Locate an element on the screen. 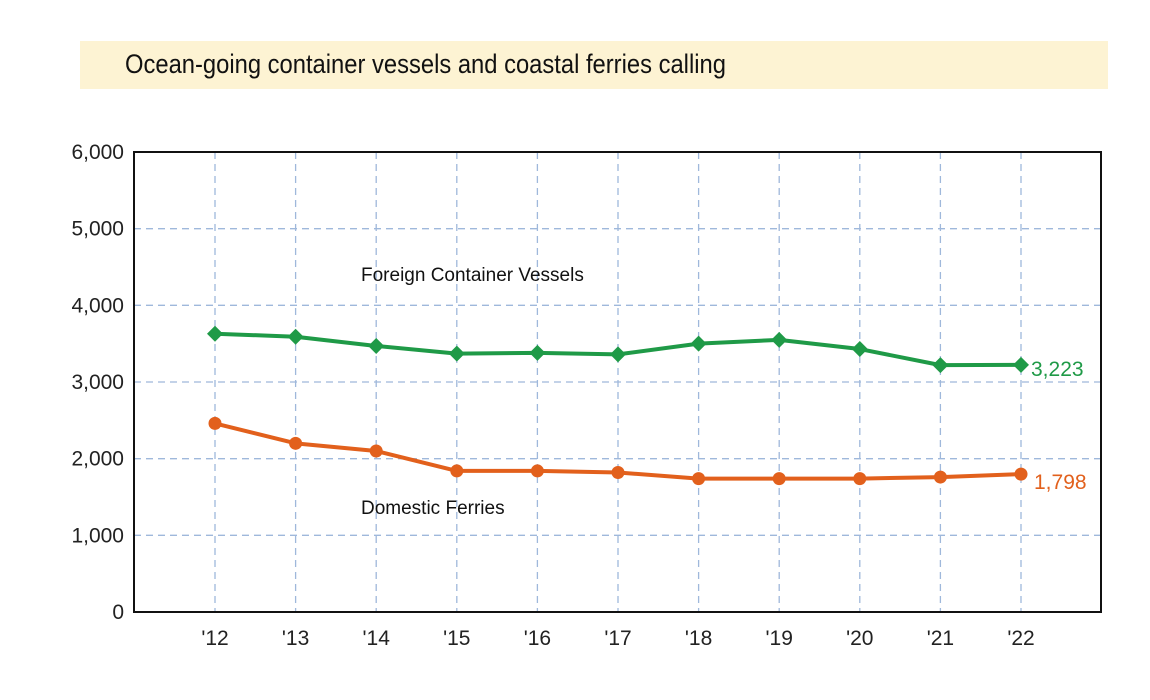 The height and width of the screenshot is (700, 1150). x-tick-label: '16 is located at coordinates (537, 638).